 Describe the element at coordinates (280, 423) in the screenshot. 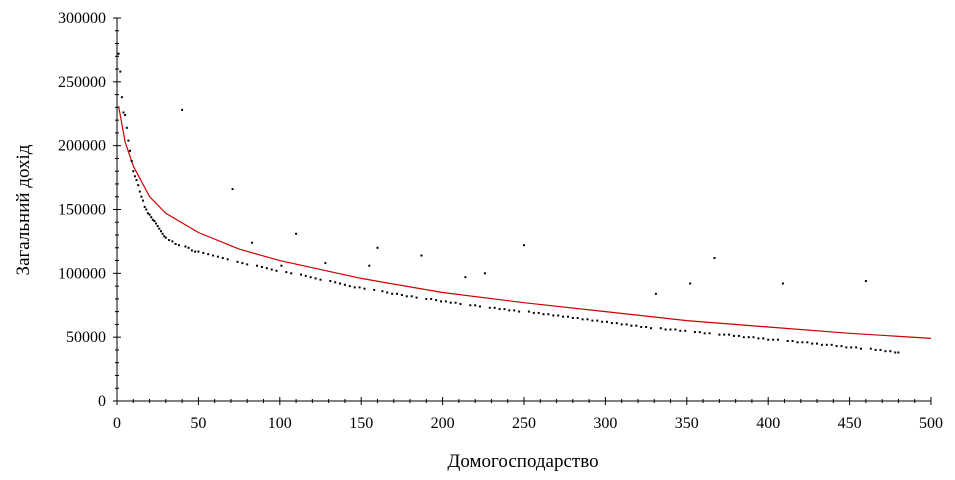

I see `x-tick-label: 100` at that location.